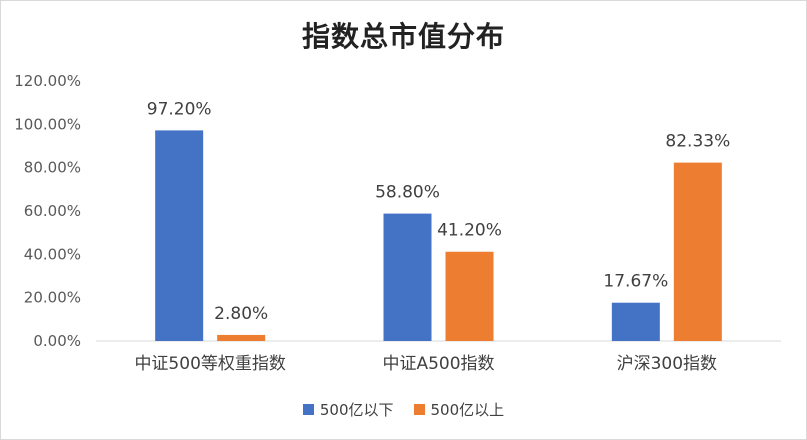 This screenshot has height=440, width=807. What do you see at coordinates (47, 124) in the screenshot?
I see `y-tick-label: 100.00%` at bounding box center [47, 124].